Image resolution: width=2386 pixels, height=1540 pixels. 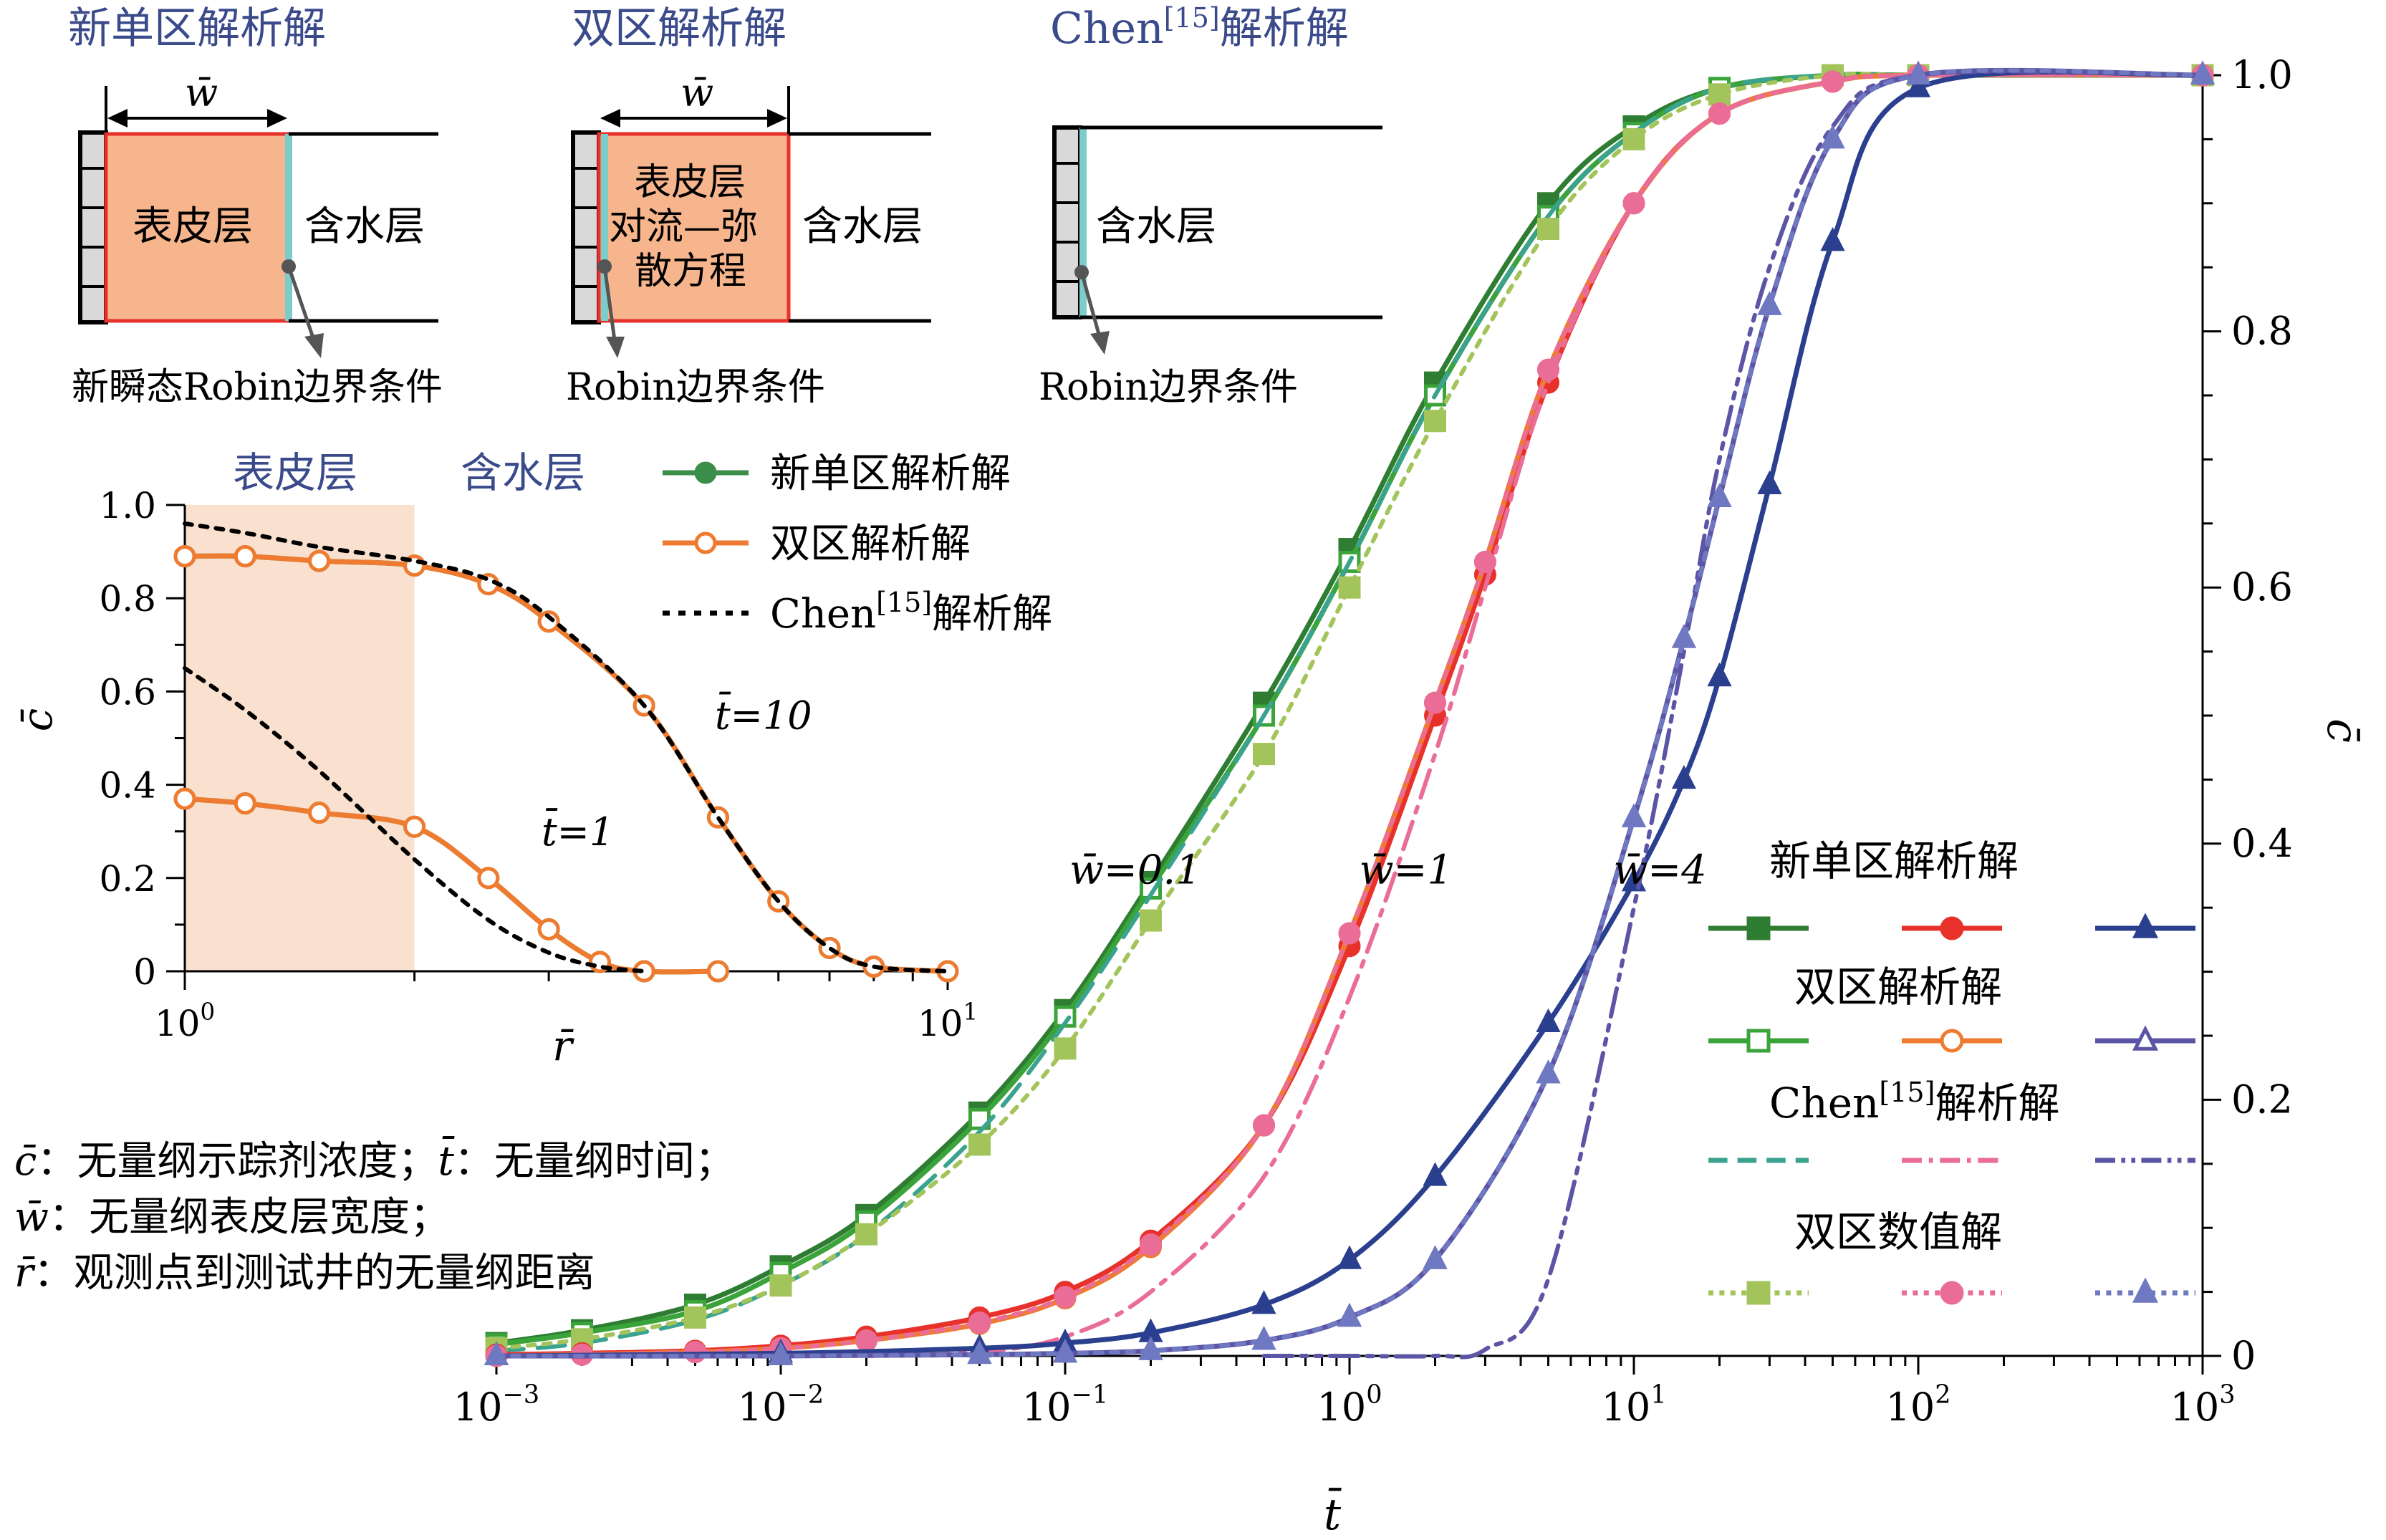 I want to click on inset-curve-annotation: t̄=1, so click(x=578, y=831).